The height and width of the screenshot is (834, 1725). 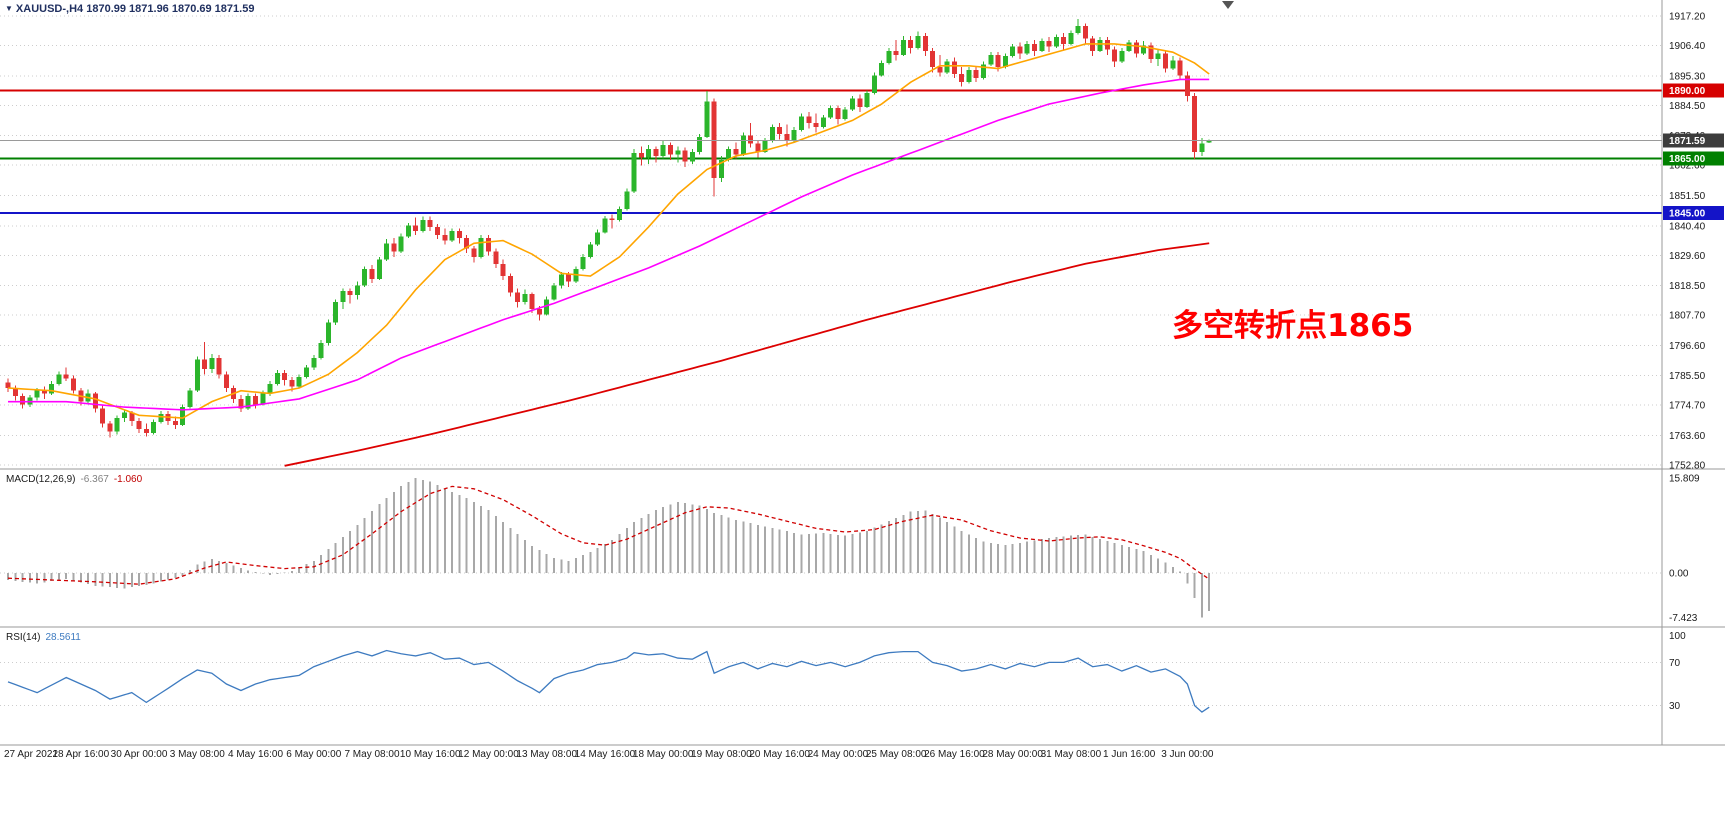 What do you see at coordinates (170, 9) in the screenshot?
I see `chart-ohlc-values: 1870.99 1871.96 1870.69 1871.59` at bounding box center [170, 9].